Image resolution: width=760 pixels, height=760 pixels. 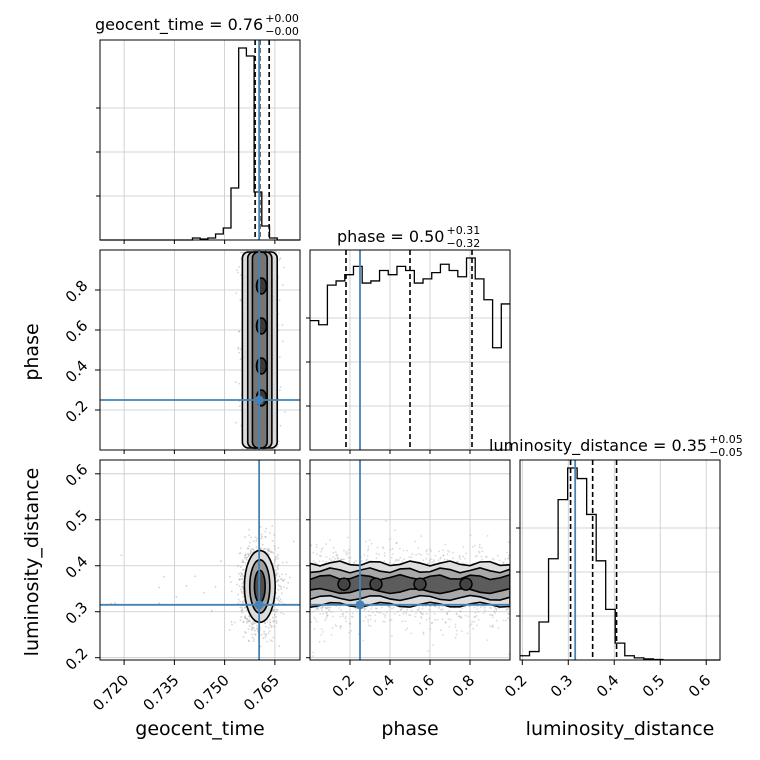 What do you see at coordinates (77, 292) in the screenshot?
I see `y-tick-label: 0.8` at bounding box center [77, 292].